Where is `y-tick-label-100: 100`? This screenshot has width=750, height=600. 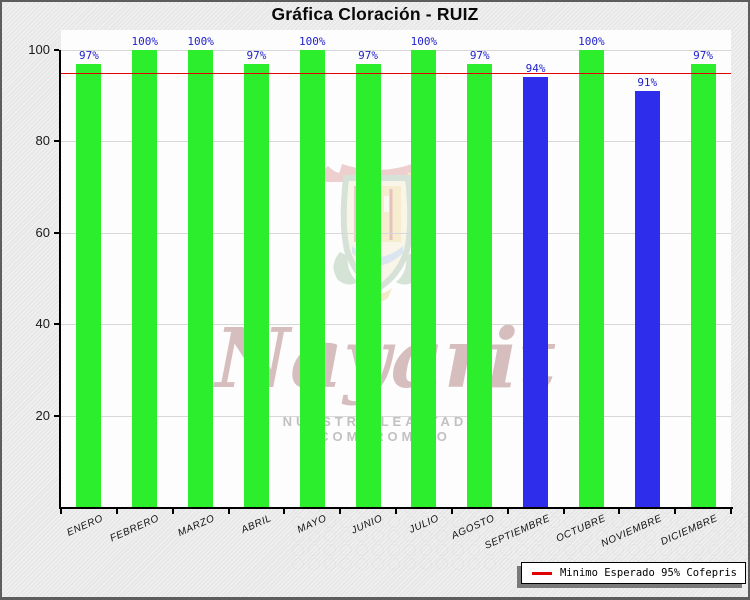
y-tick-label-100: 100 is located at coordinates (39, 49).